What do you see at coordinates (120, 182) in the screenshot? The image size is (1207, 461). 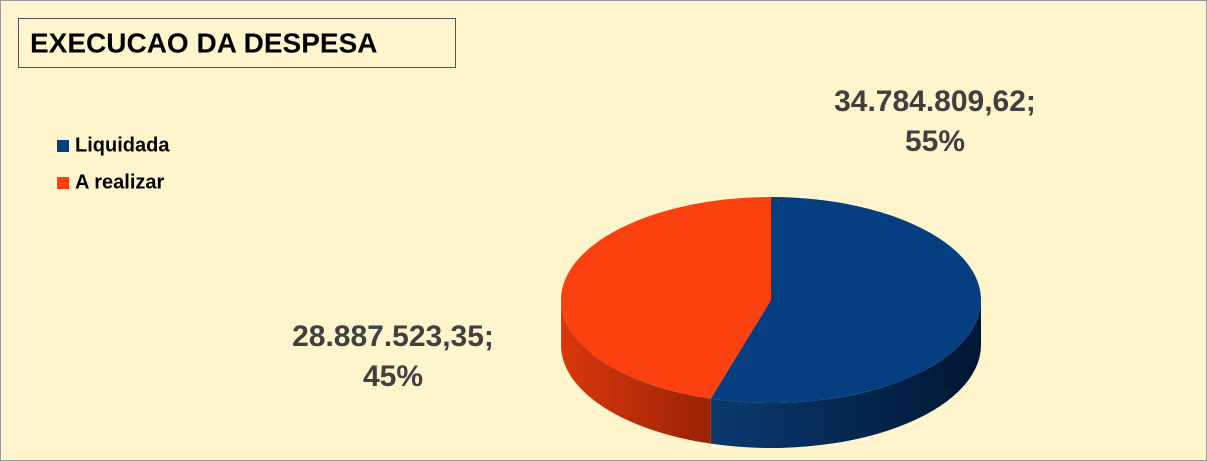 I see `legend-label: A realizar` at bounding box center [120, 182].